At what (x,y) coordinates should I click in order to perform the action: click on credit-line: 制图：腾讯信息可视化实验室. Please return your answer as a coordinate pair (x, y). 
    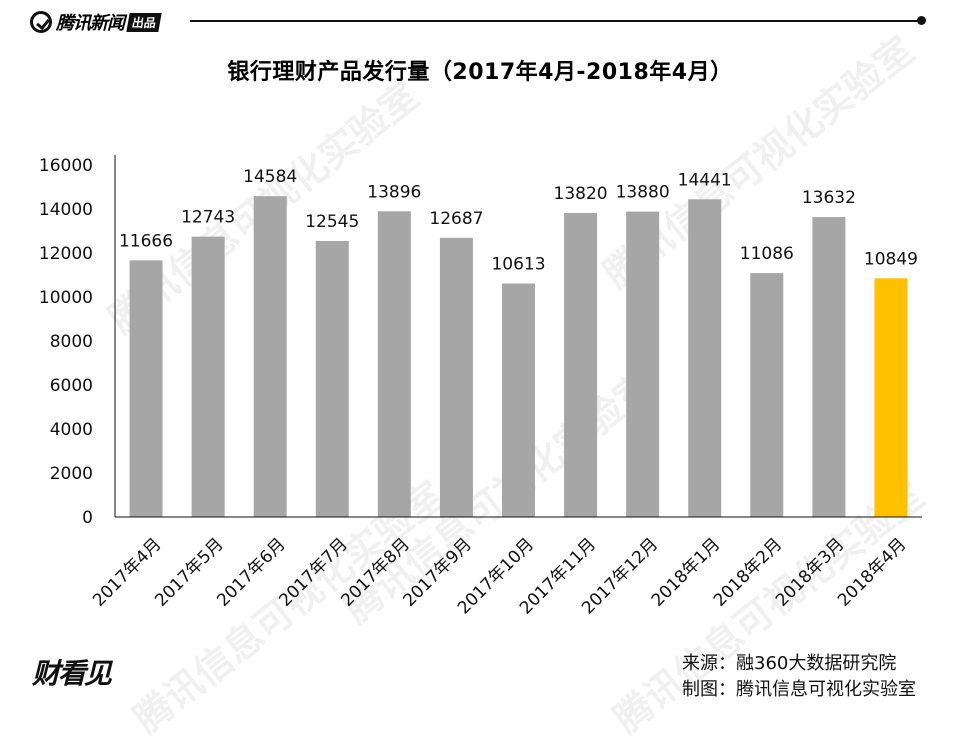
    Looking at the image, I should click on (799, 689).